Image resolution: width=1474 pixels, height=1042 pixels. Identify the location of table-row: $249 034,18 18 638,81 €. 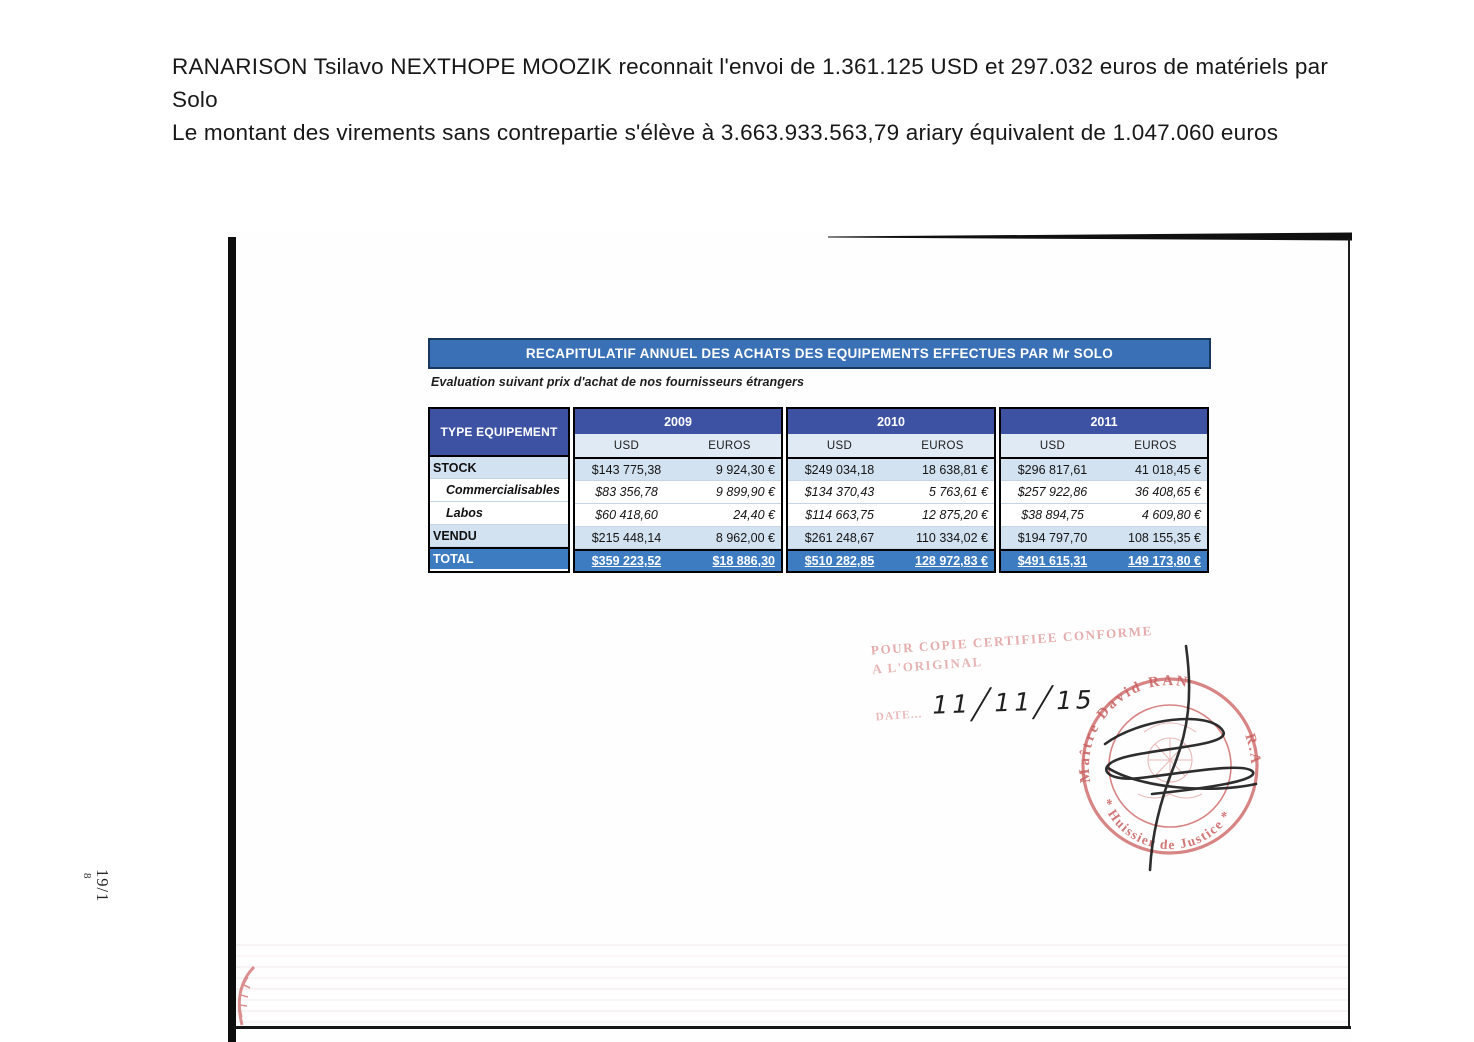
(891, 470).